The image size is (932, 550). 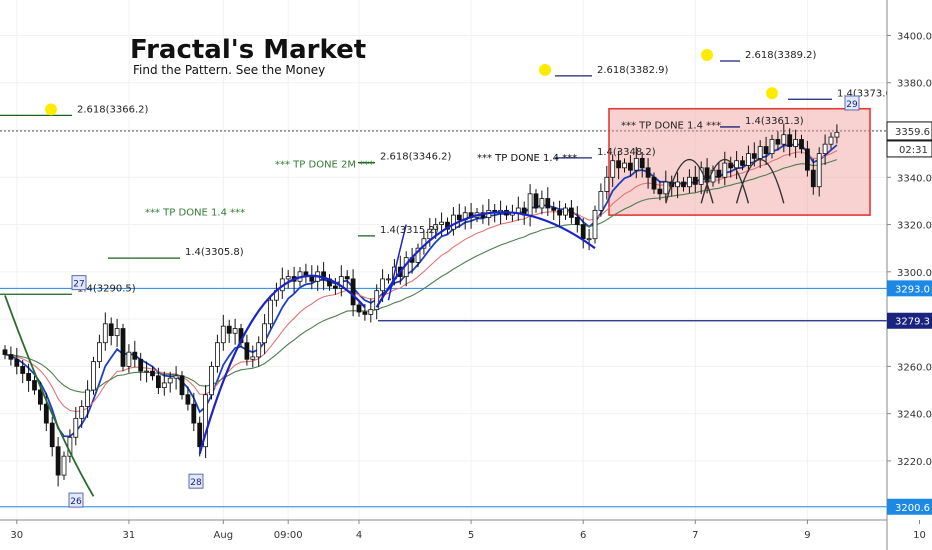 What do you see at coordinates (76, 502) in the screenshot?
I see `wave-label: 26` at bounding box center [76, 502].